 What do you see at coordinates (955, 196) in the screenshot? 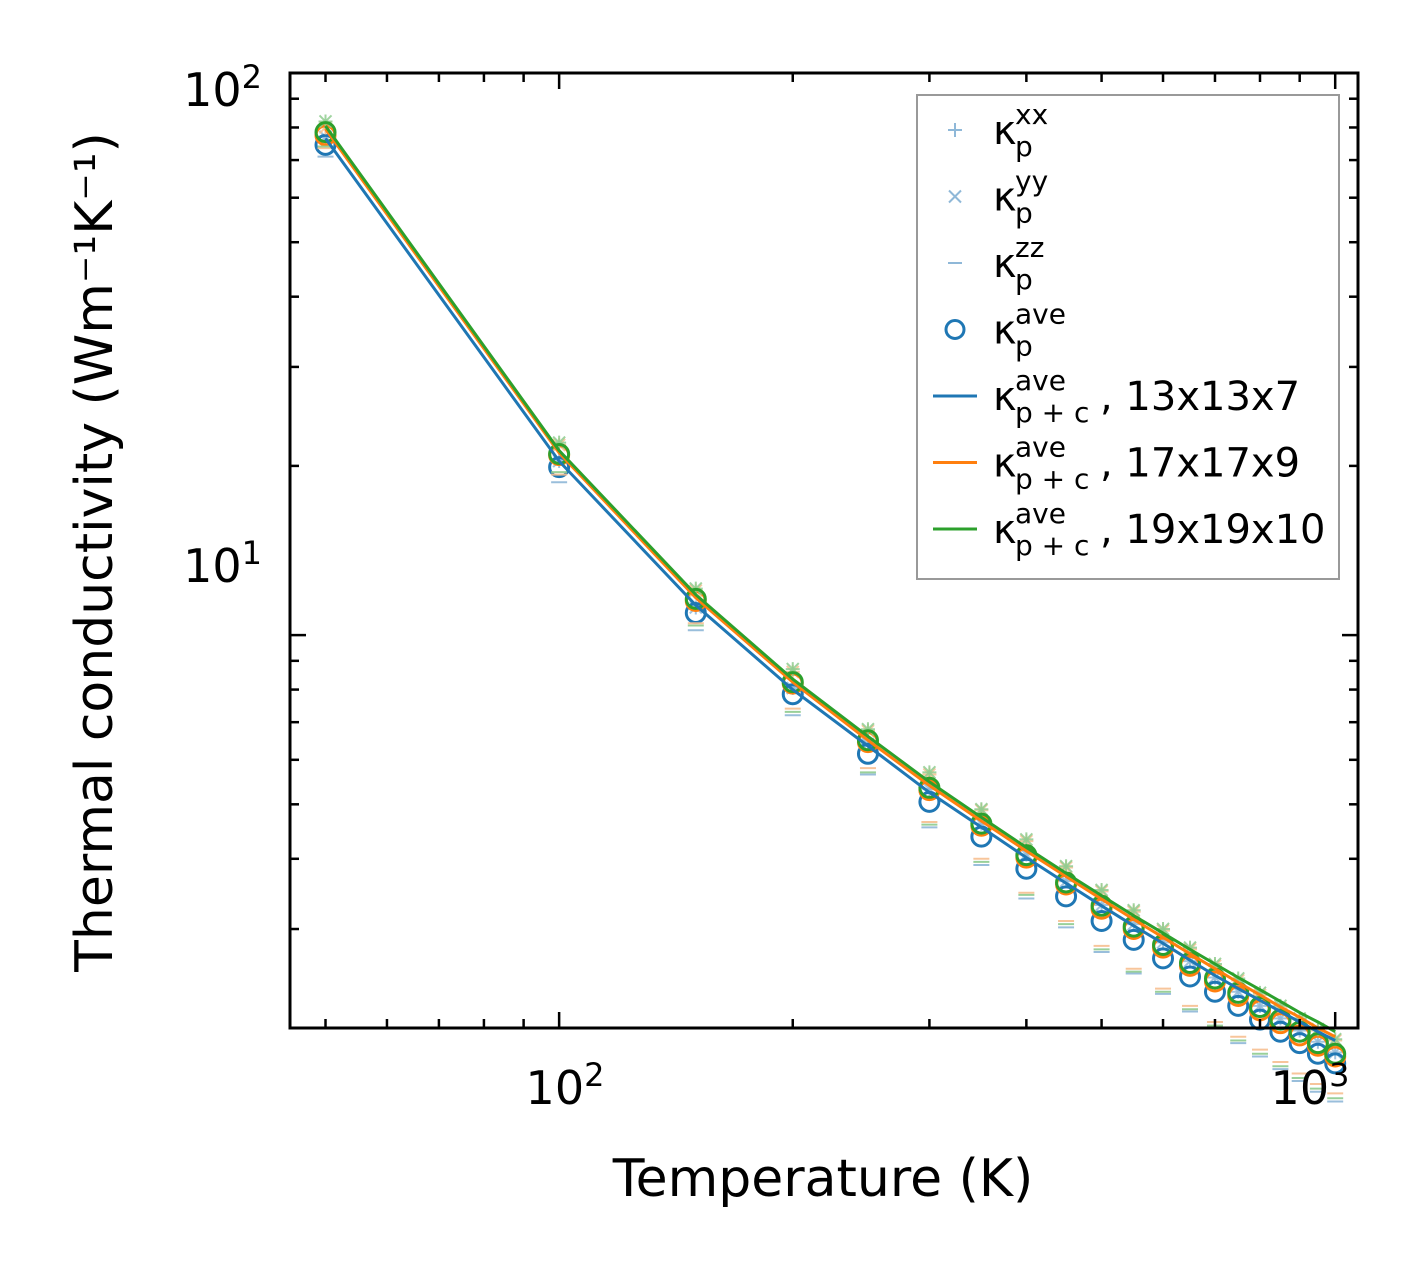
I see `legend-symbol-cross` at bounding box center [955, 196].